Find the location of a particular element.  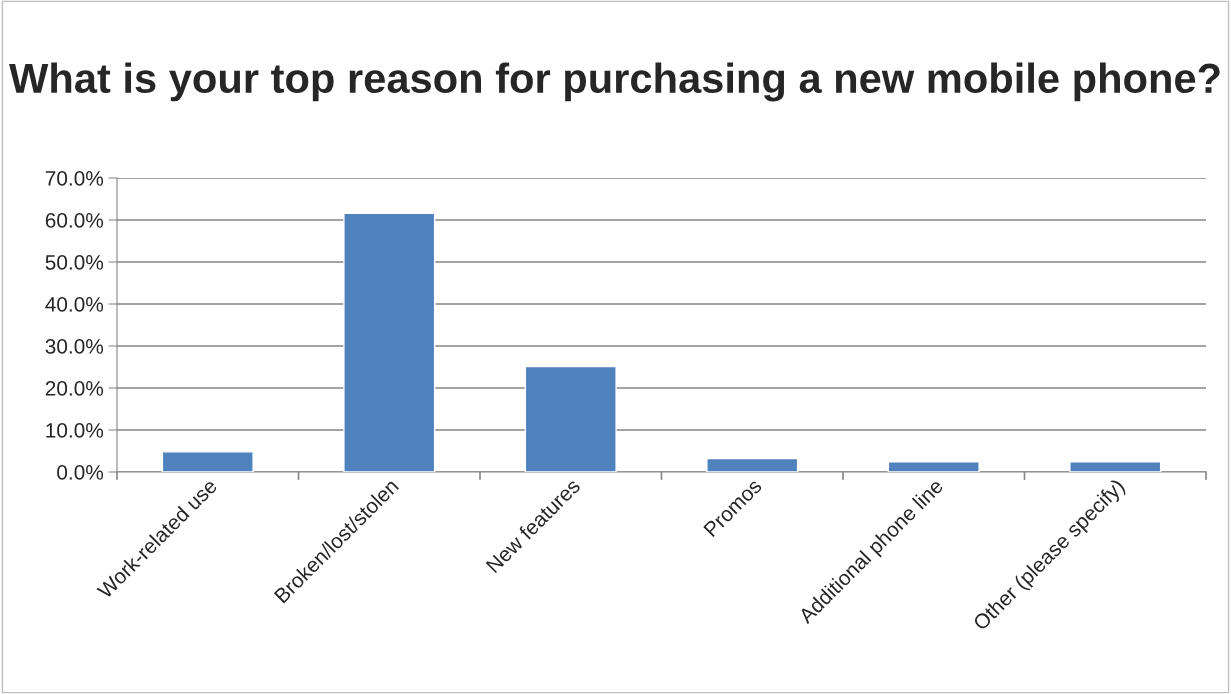

y-tick-label: 30.0% is located at coordinates (74, 346).